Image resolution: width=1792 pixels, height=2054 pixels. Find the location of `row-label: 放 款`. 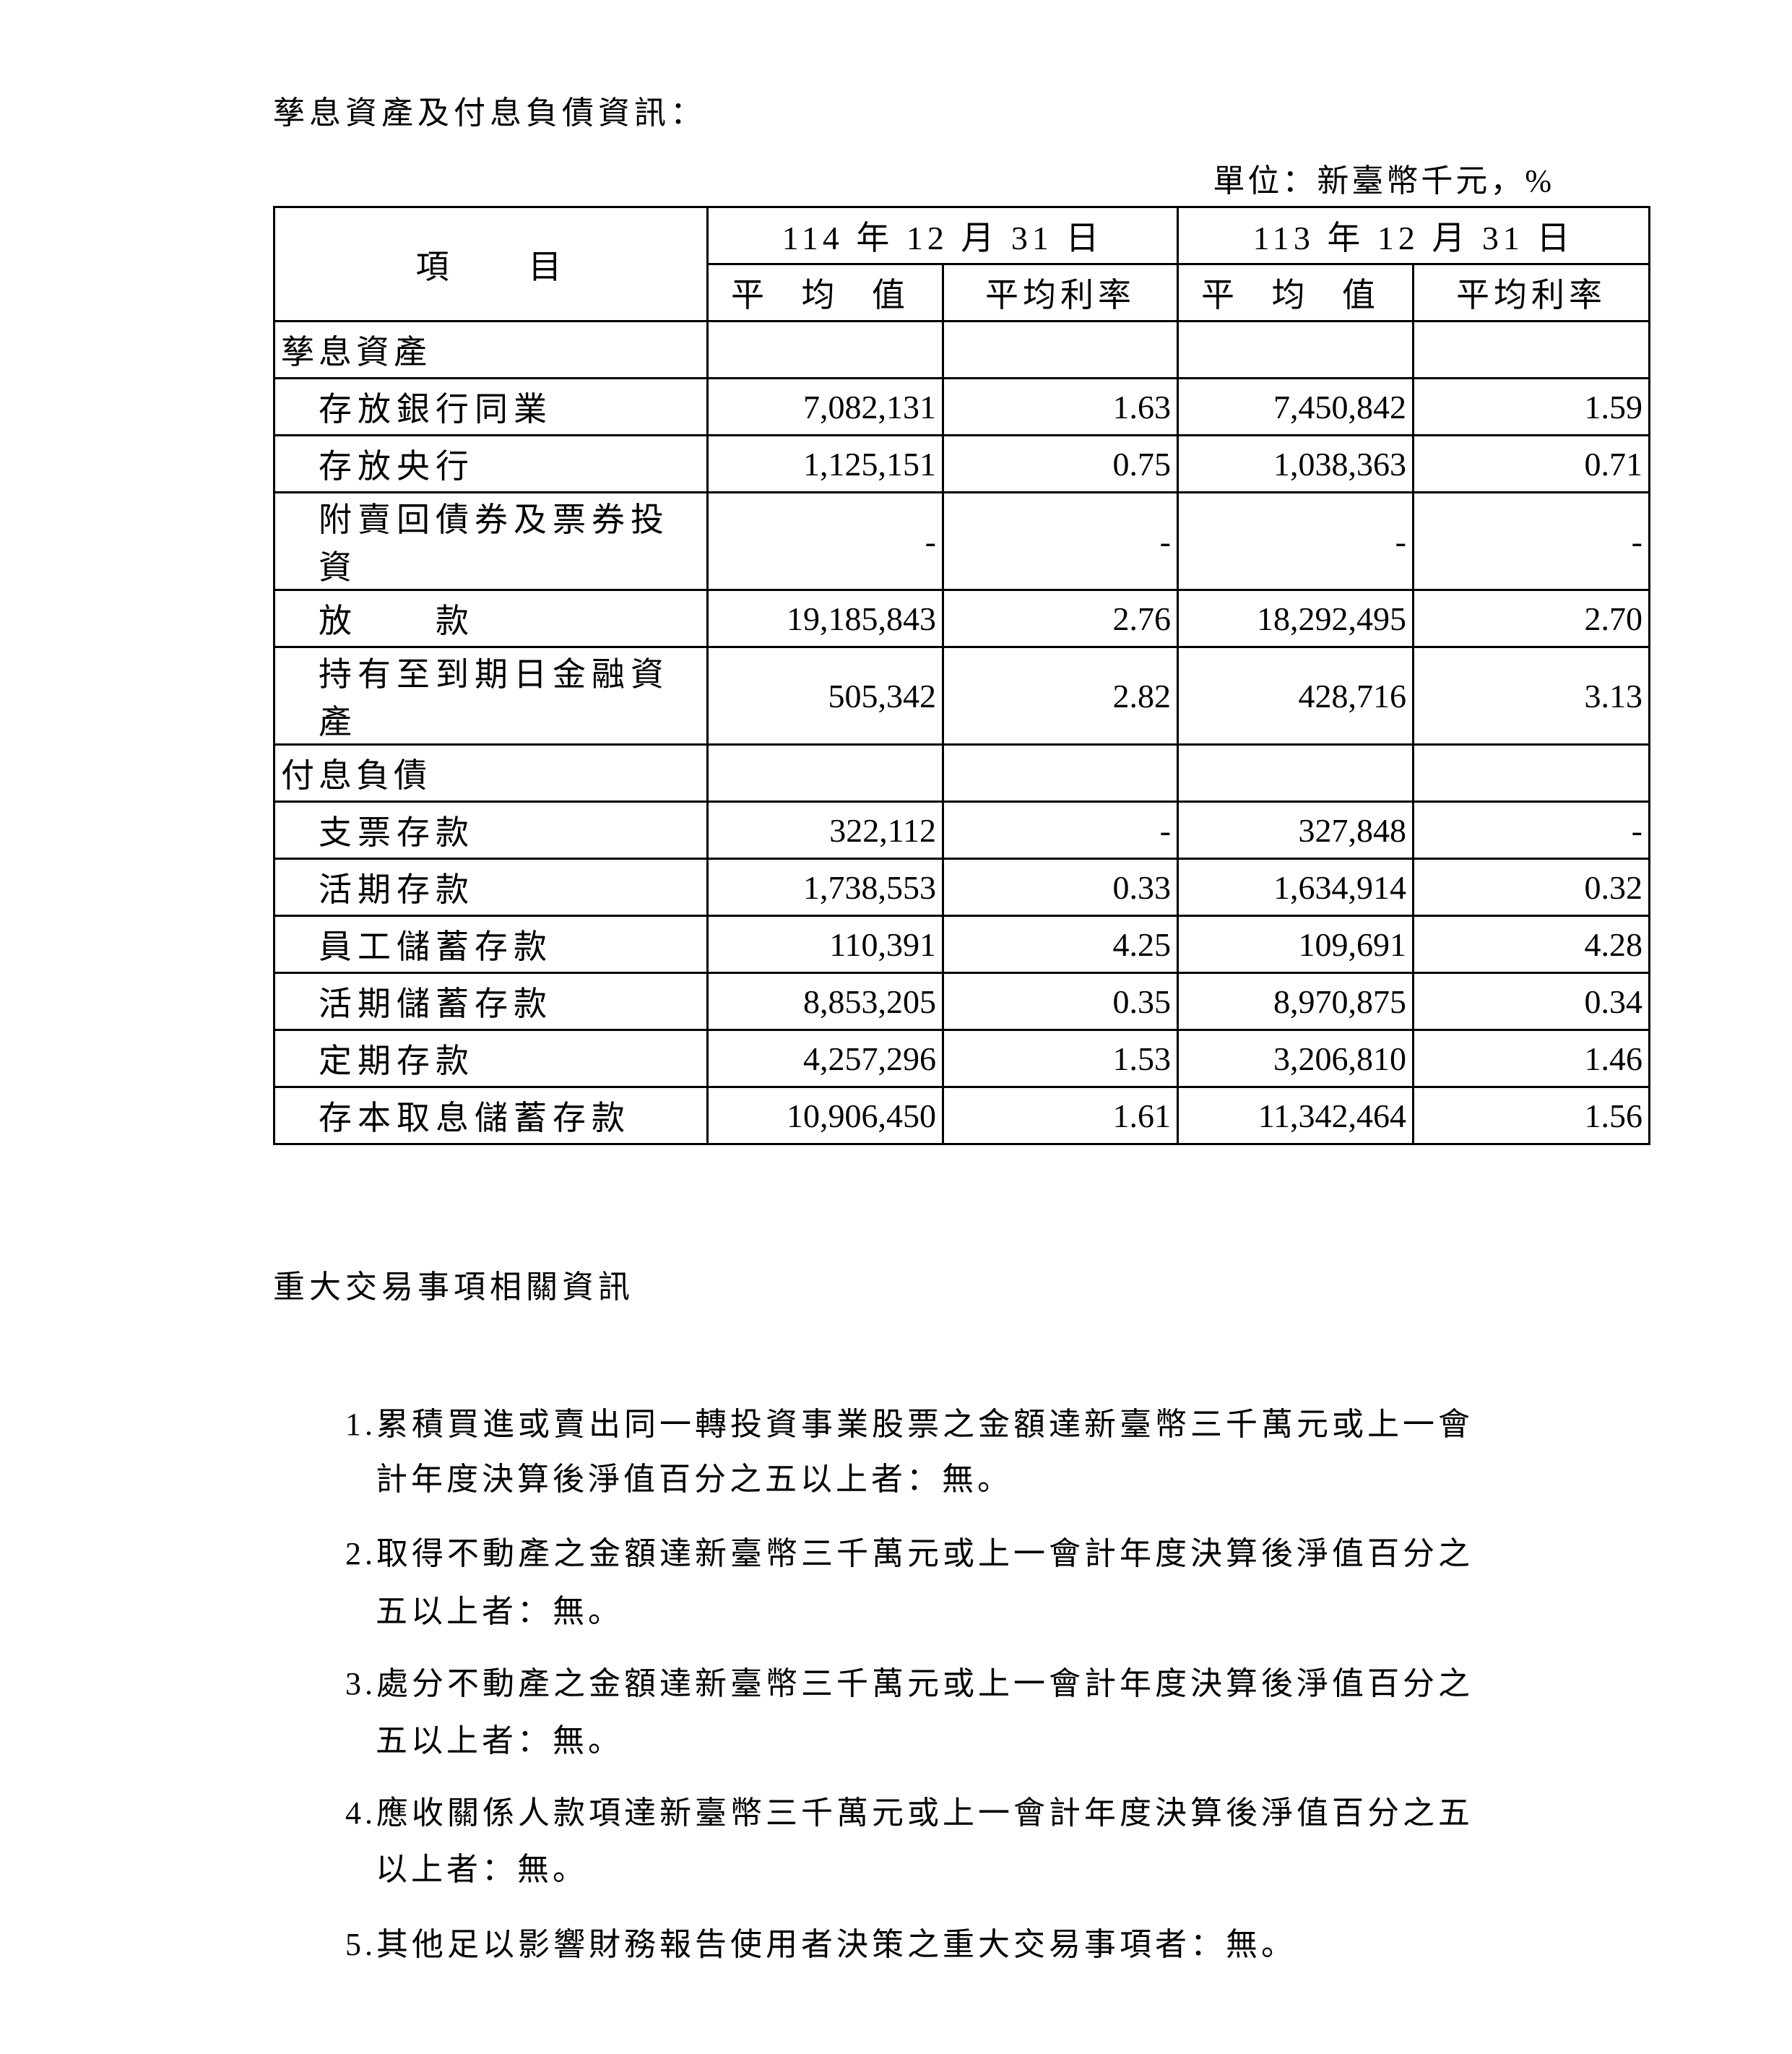

row-label: 放 款 is located at coordinates (491, 618).